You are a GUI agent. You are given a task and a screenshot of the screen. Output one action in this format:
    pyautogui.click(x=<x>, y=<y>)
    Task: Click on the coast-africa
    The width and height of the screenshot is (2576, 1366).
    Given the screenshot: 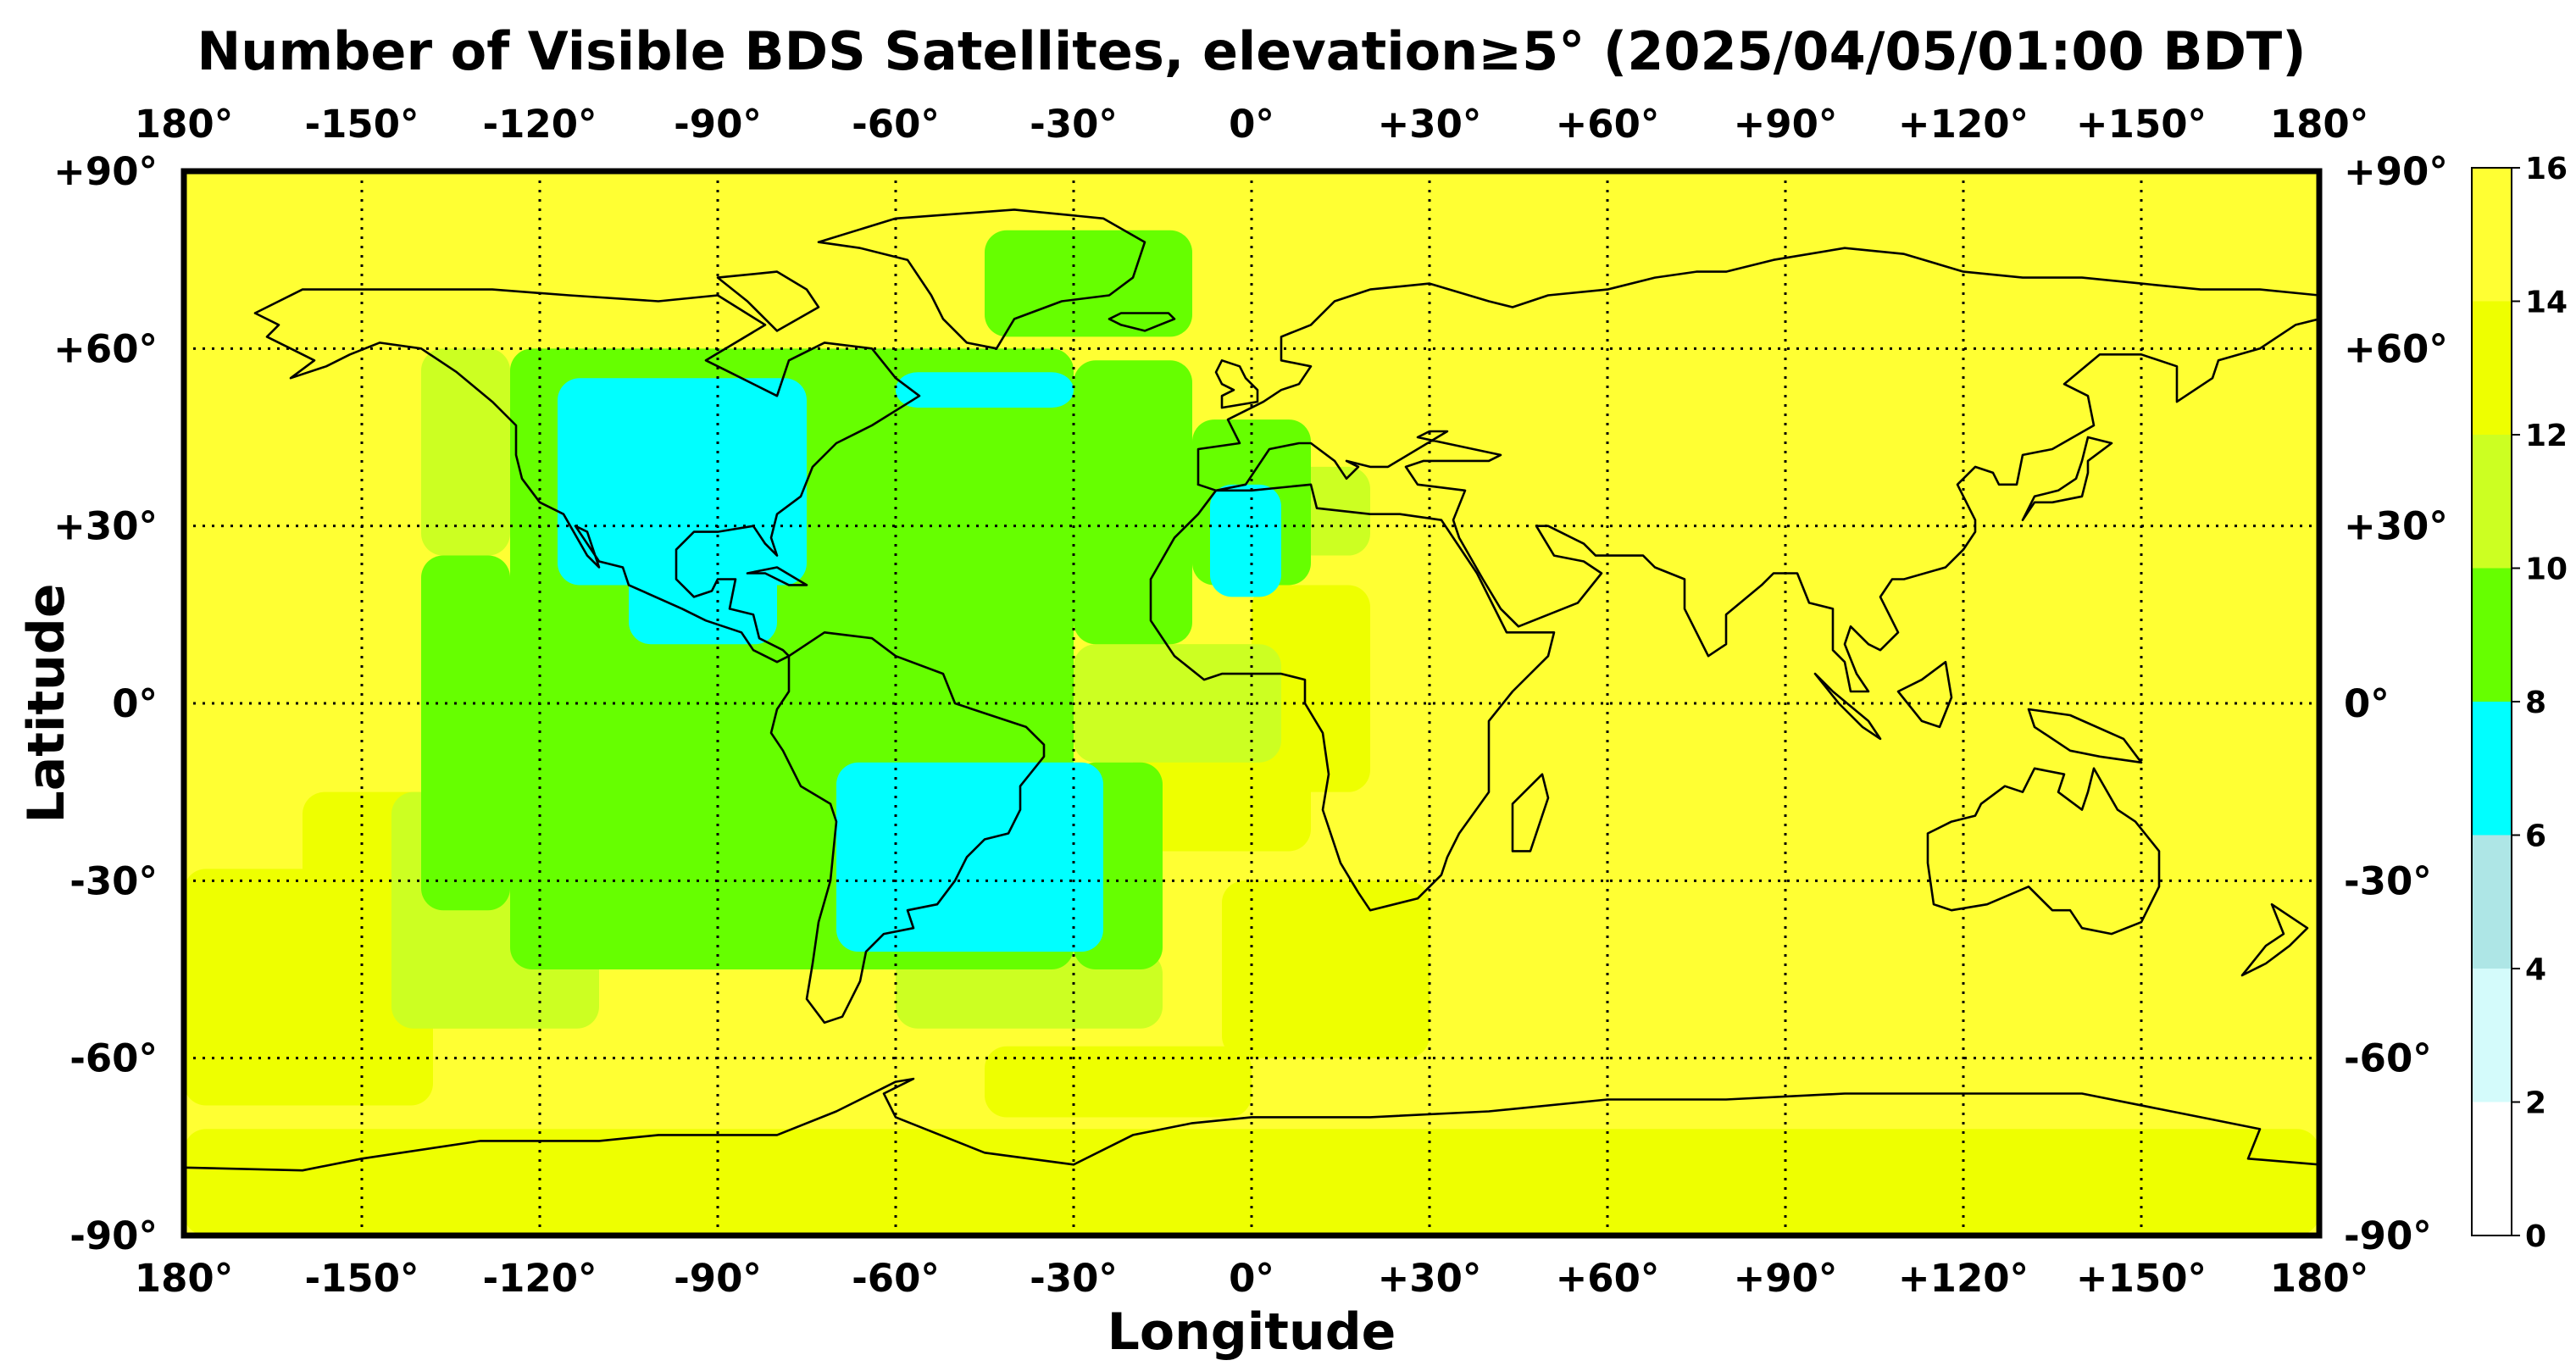 What is the action you would take?
    pyautogui.click(x=1352, y=697)
    